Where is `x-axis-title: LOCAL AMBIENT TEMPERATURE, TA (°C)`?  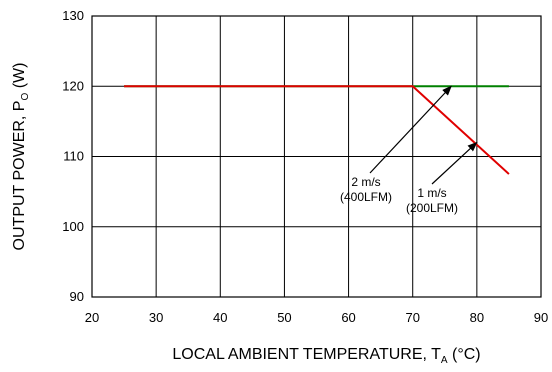
x-axis-title: LOCAL AMBIENT TEMPERATURE, TA (°C) is located at coordinates (326, 356).